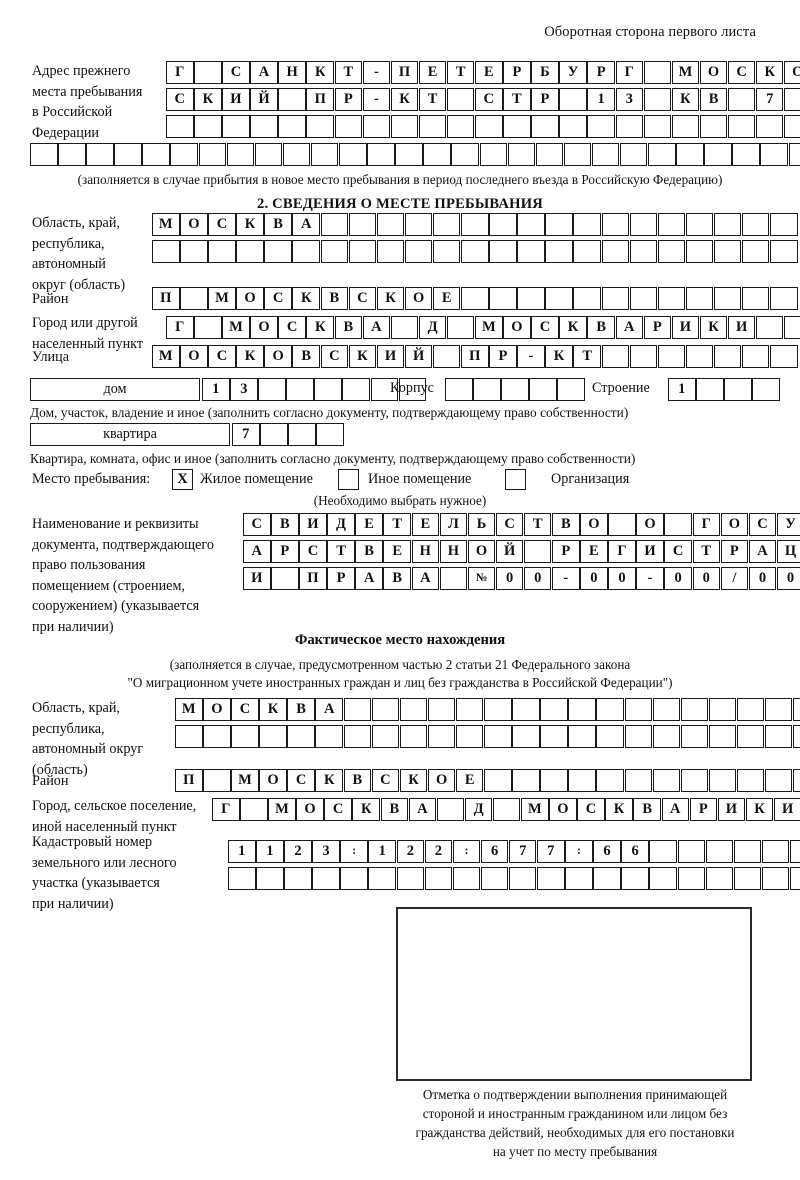 The height and width of the screenshot is (1180, 800). What do you see at coordinates (587, 356) in the screenshot?
I see `section2-street-cell-16: Т` at bounding box center [587, 356].